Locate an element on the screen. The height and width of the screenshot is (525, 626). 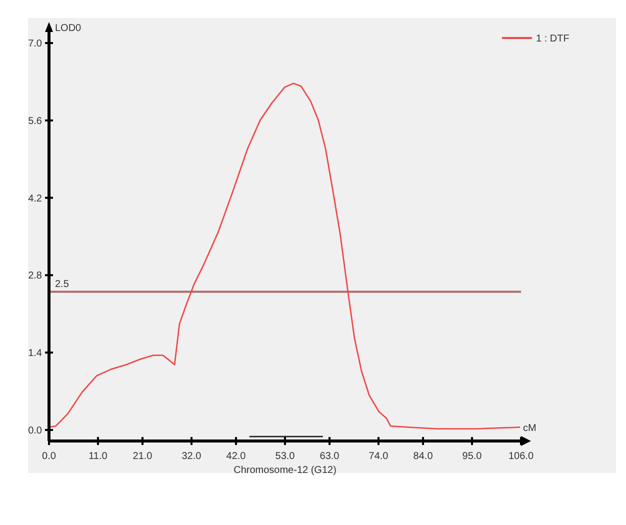
y-tick-label: 4.2 is located at coordinates (35, 198).